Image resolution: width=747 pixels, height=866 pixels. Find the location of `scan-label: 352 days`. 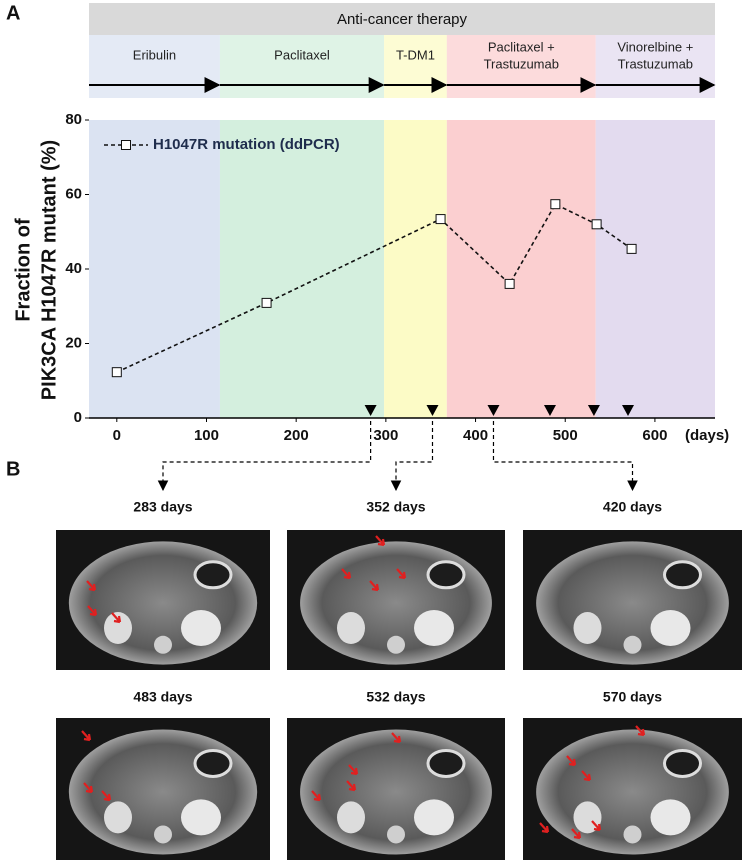

scan-label: 352 days is located at coordinates (395, 507).